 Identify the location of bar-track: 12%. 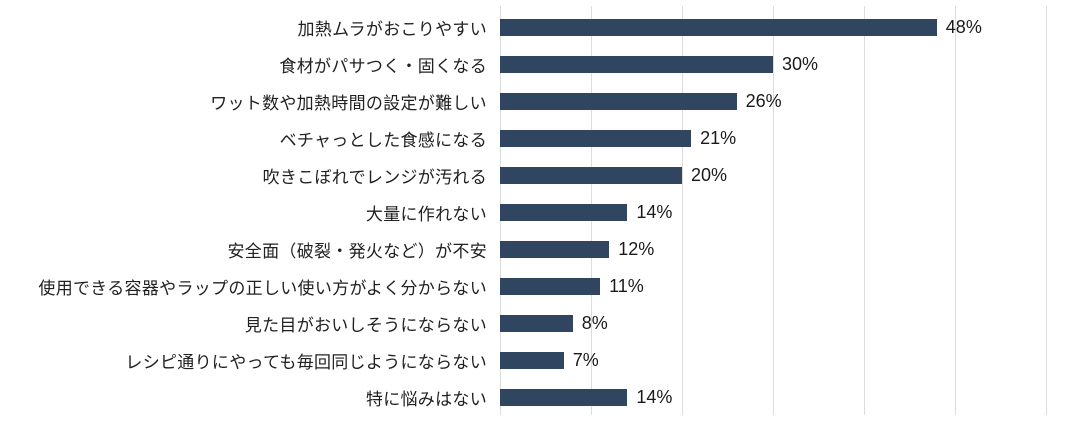
(796, 249).